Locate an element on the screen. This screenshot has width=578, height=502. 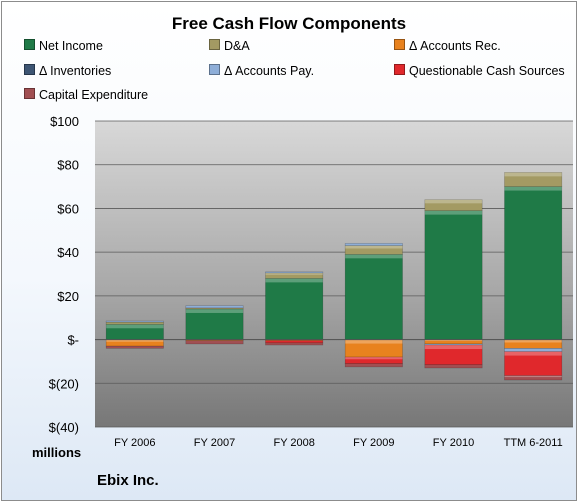
x-tick-label: TTM 6-2011 is located at coordinates (533, 443).